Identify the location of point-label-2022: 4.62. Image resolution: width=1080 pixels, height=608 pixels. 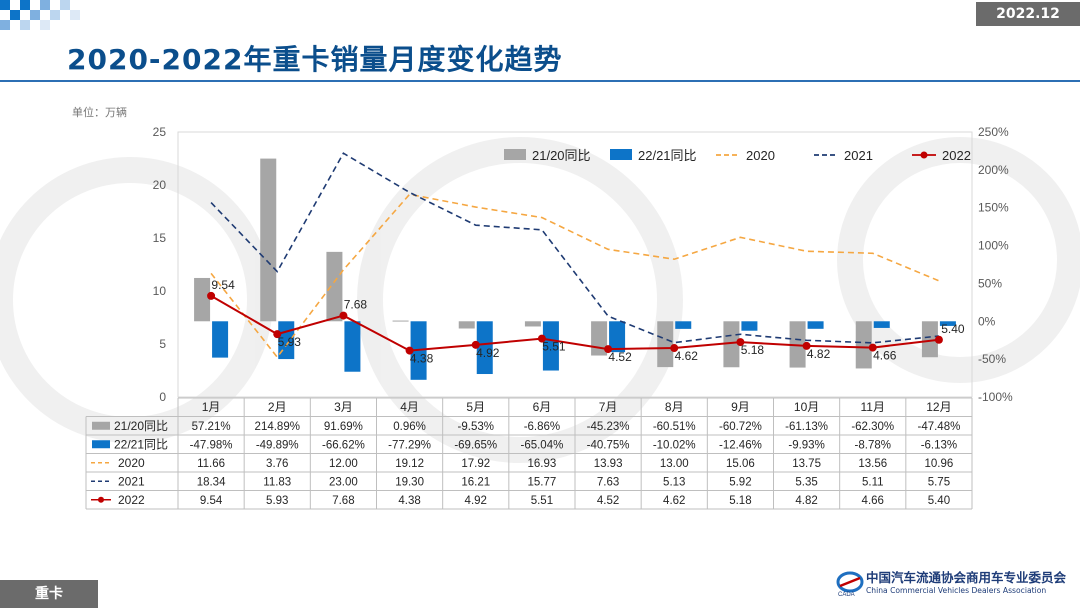
(687, 356).